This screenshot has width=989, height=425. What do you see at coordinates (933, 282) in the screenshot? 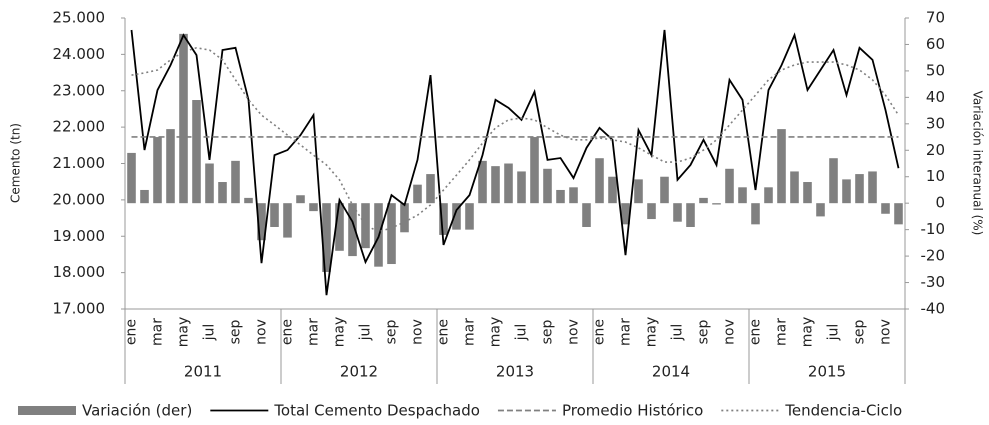
I see `y2-tick-label: -30` at bounding box center [933, 282].